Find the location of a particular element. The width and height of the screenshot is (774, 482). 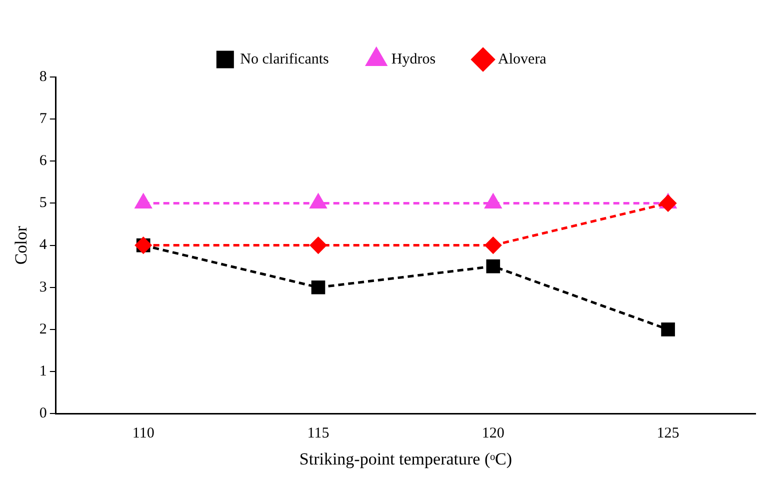

y-tick-label: 5 is located at coordinates (43, 203).